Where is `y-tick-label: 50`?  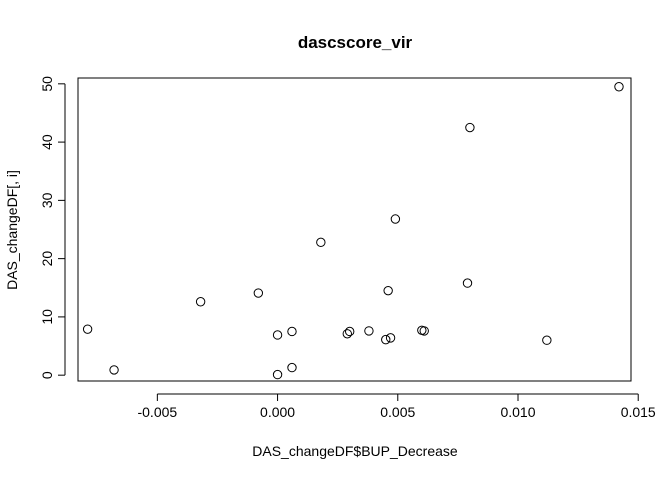 y-tick-label: 50 is located at coordinates (47, 84).